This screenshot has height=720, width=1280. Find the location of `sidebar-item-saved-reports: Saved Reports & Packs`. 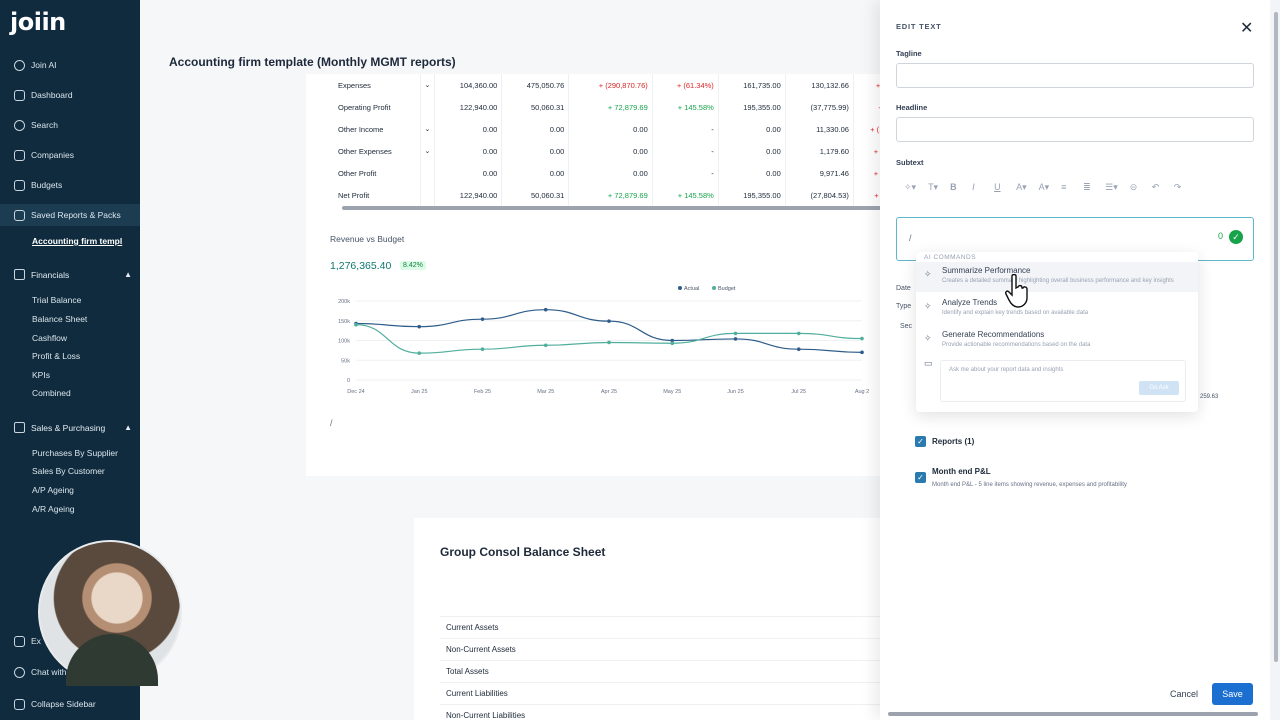

sidebar-item-saved-reports: Saved Reports & Packs is located at coordinates (70, 215).